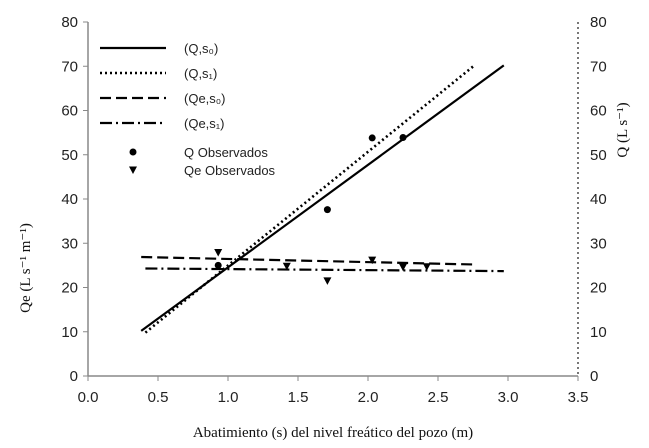 The width and height of the screenshot is (649, 448). What do you see at coordinates (201, 48) in the screenshot?
I see `legend-label: (Q,s₀)` at bounding box center [201, 48].